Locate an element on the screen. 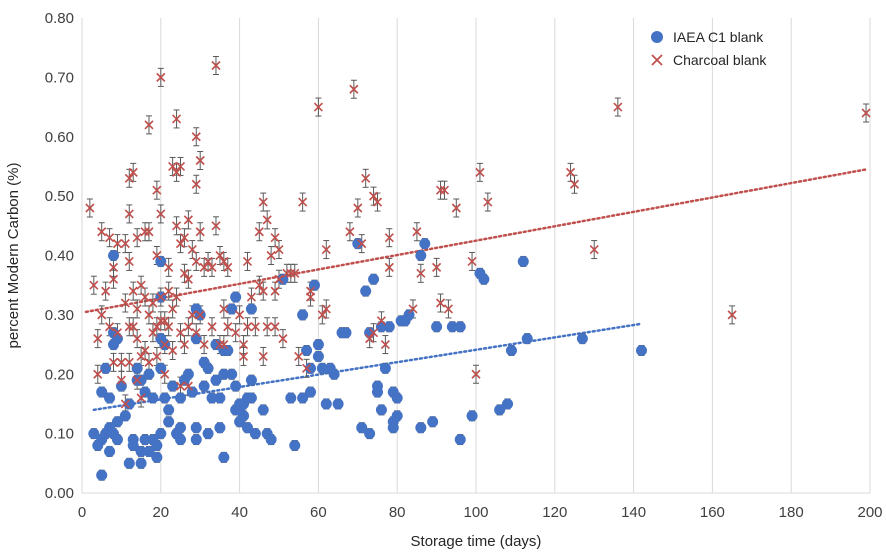 Image resolution: width=886 pixels, height=552 pixels. x-tick-label: 0 is located at coordinates (82, 512).